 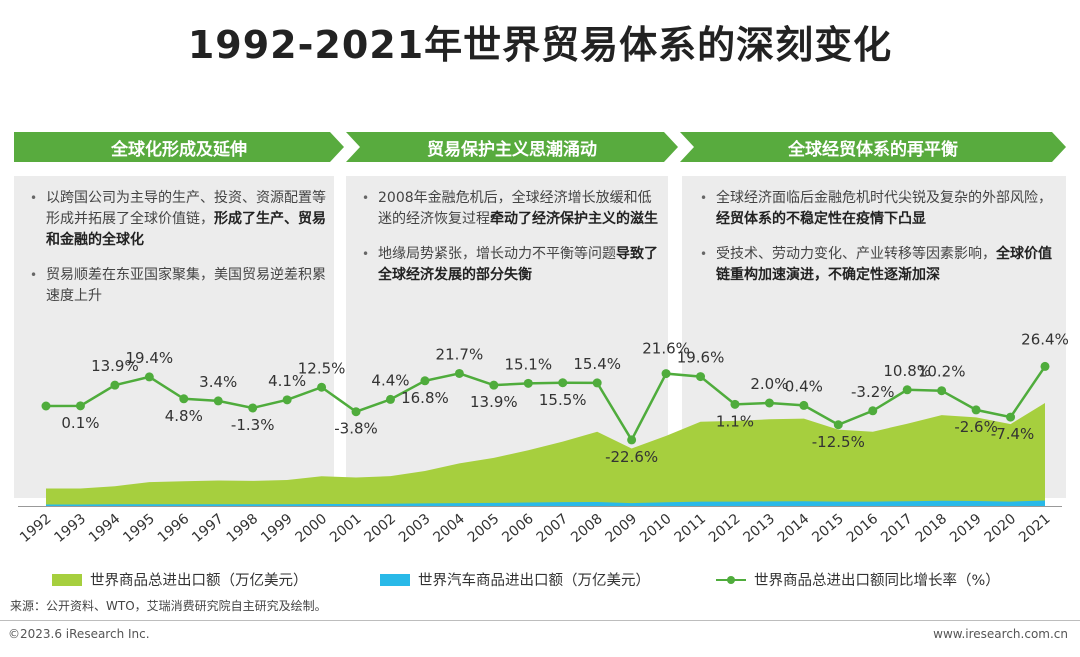 I want to click on x-tick-label: 2005, so click(x=484, y=528).